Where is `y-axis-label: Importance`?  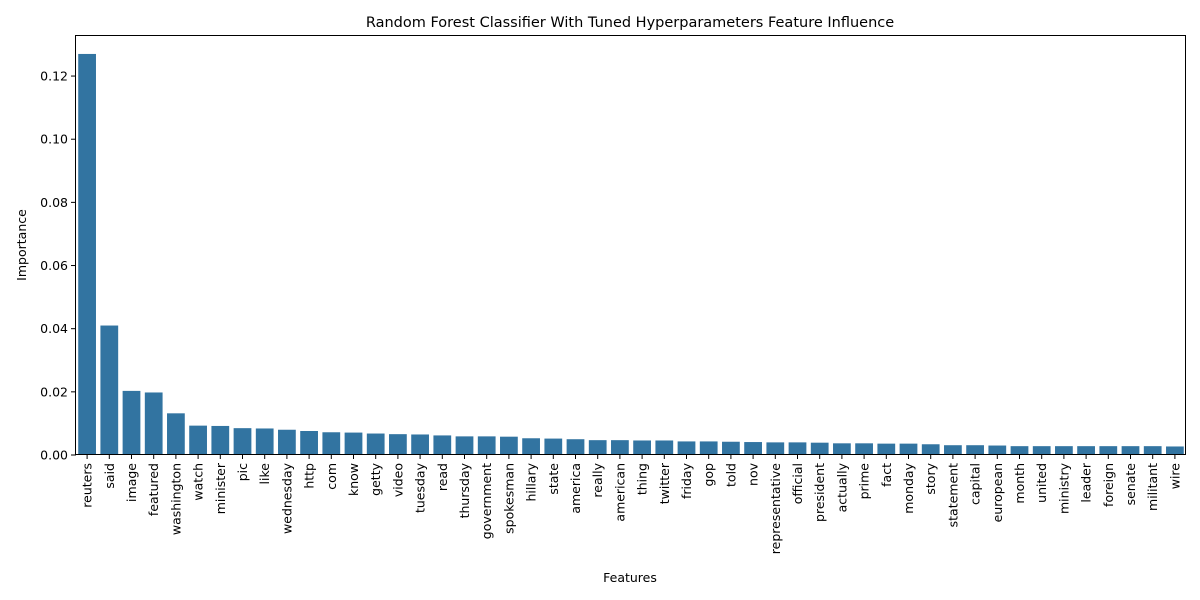
y-axis-label: Importance is located at coordinates (21, 245).